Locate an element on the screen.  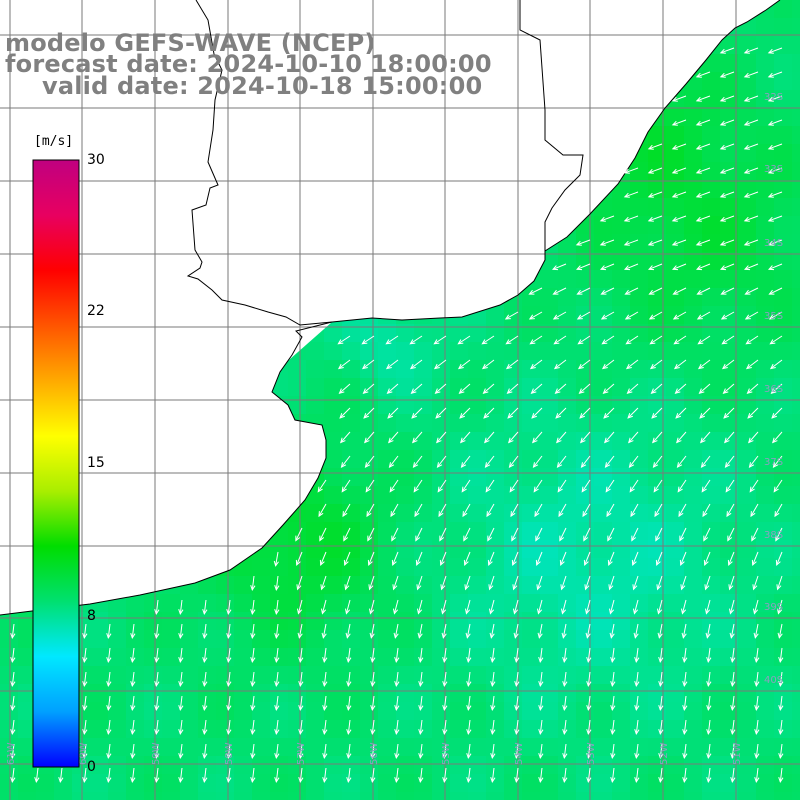
latitude-label: 37S is located at coordinates (773, 462).